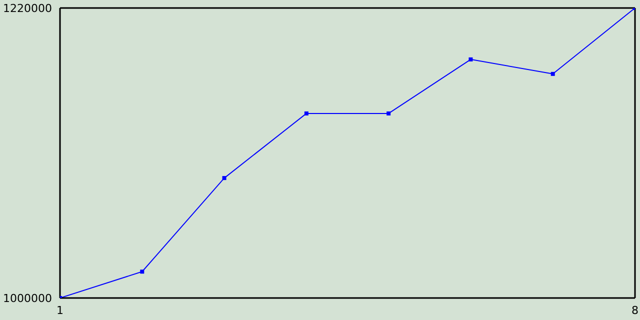 The image size is (640, 320). I want to click on y-tick-label: 1220000, so click(27, 8).